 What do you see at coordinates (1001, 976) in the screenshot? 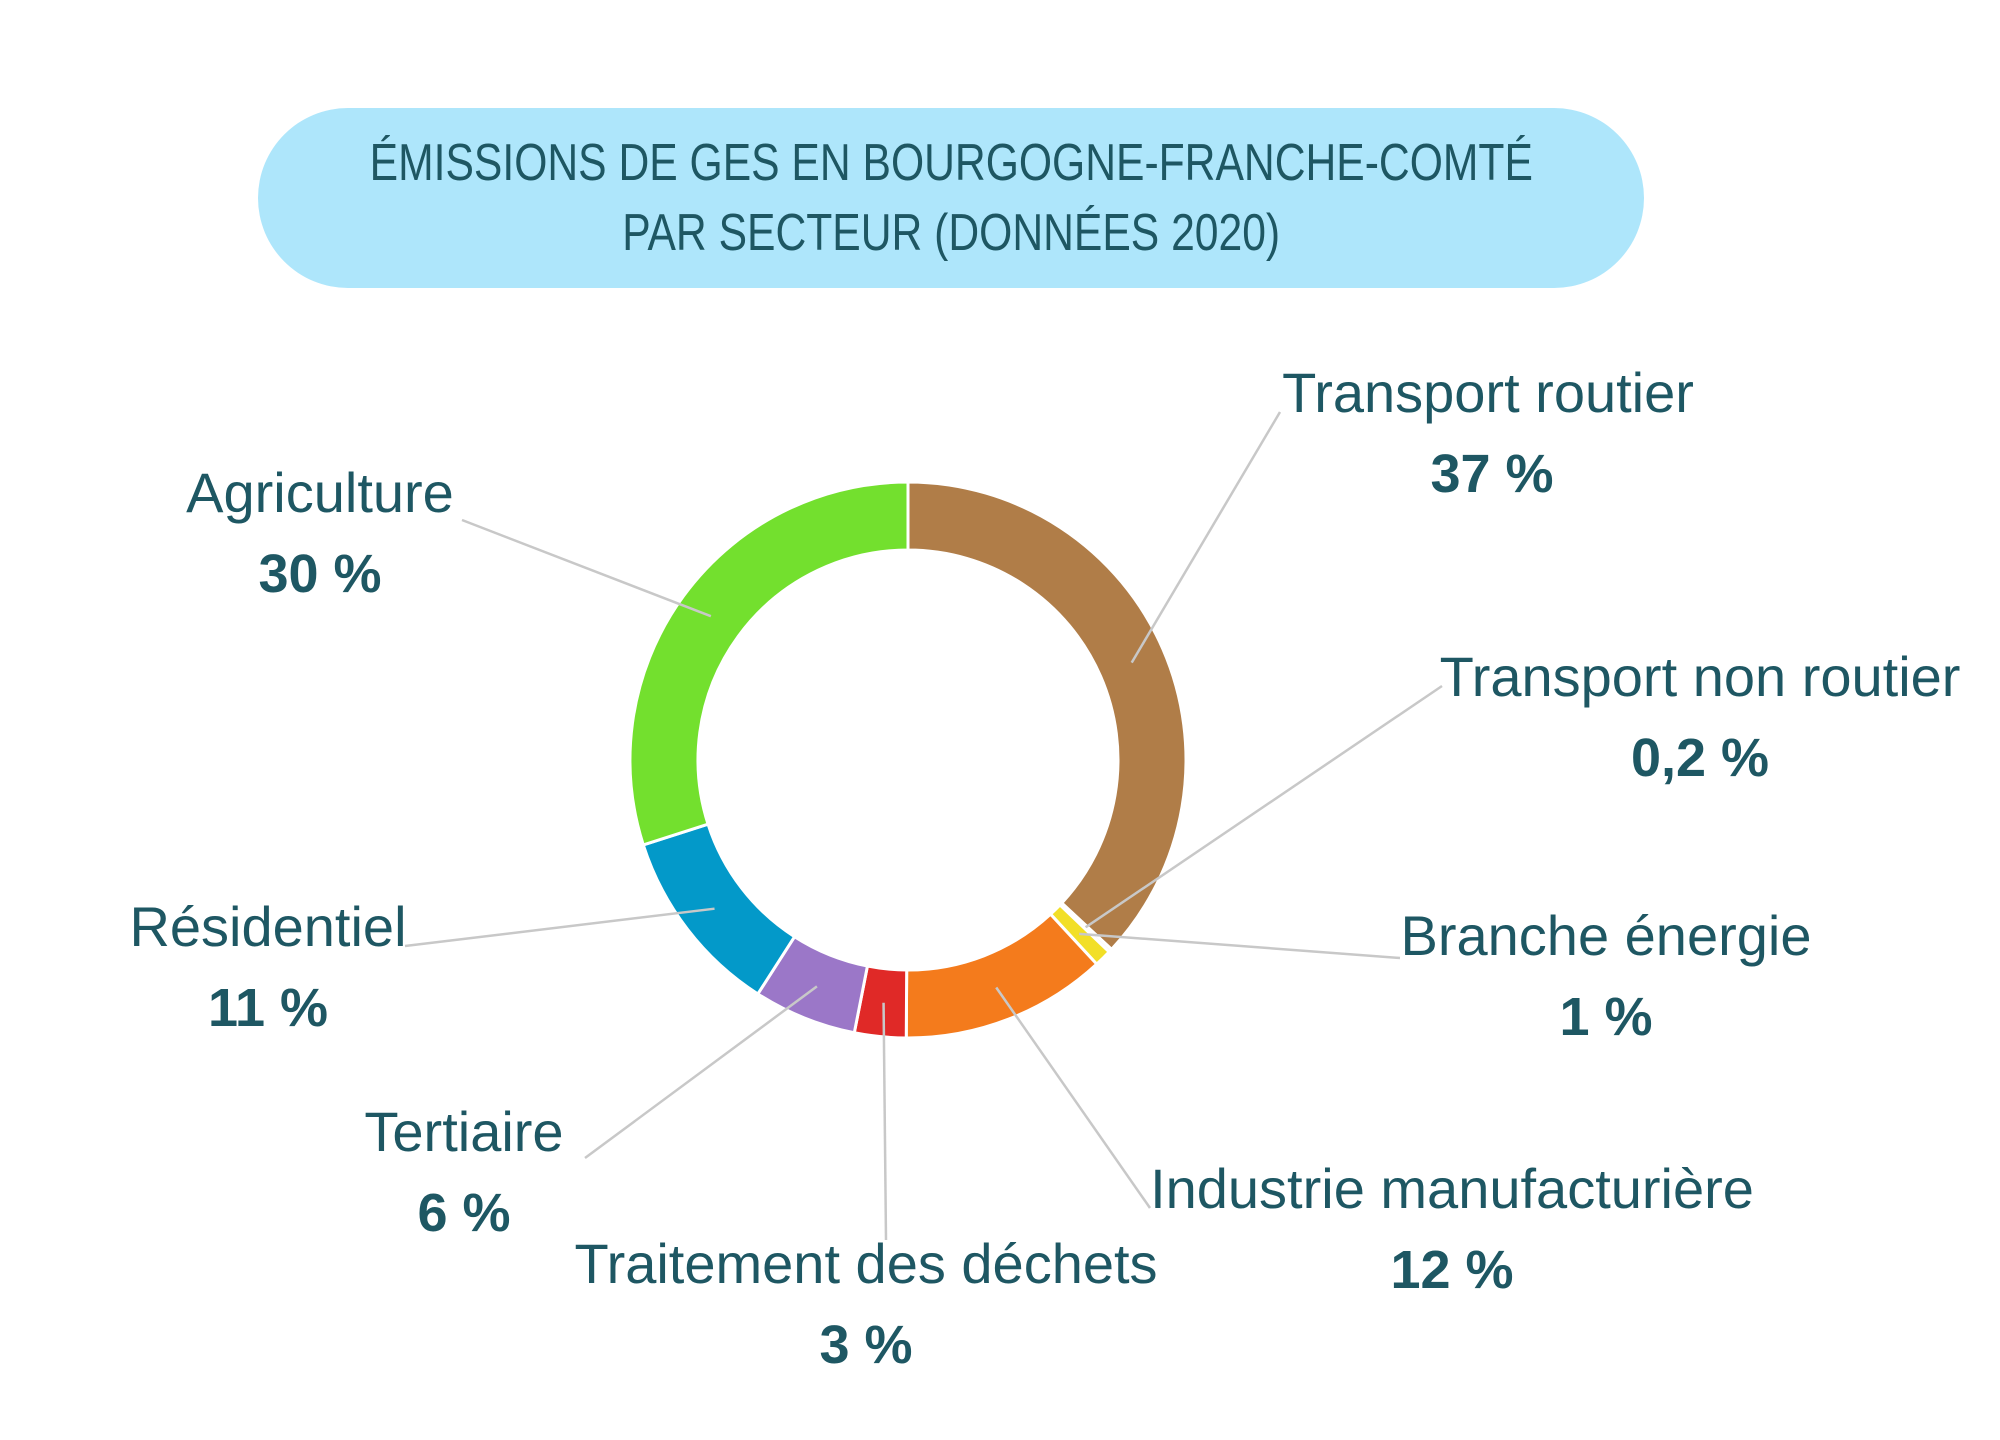
I see `slice-industrie-manufacturiere` at bounding box center [1001, 976].